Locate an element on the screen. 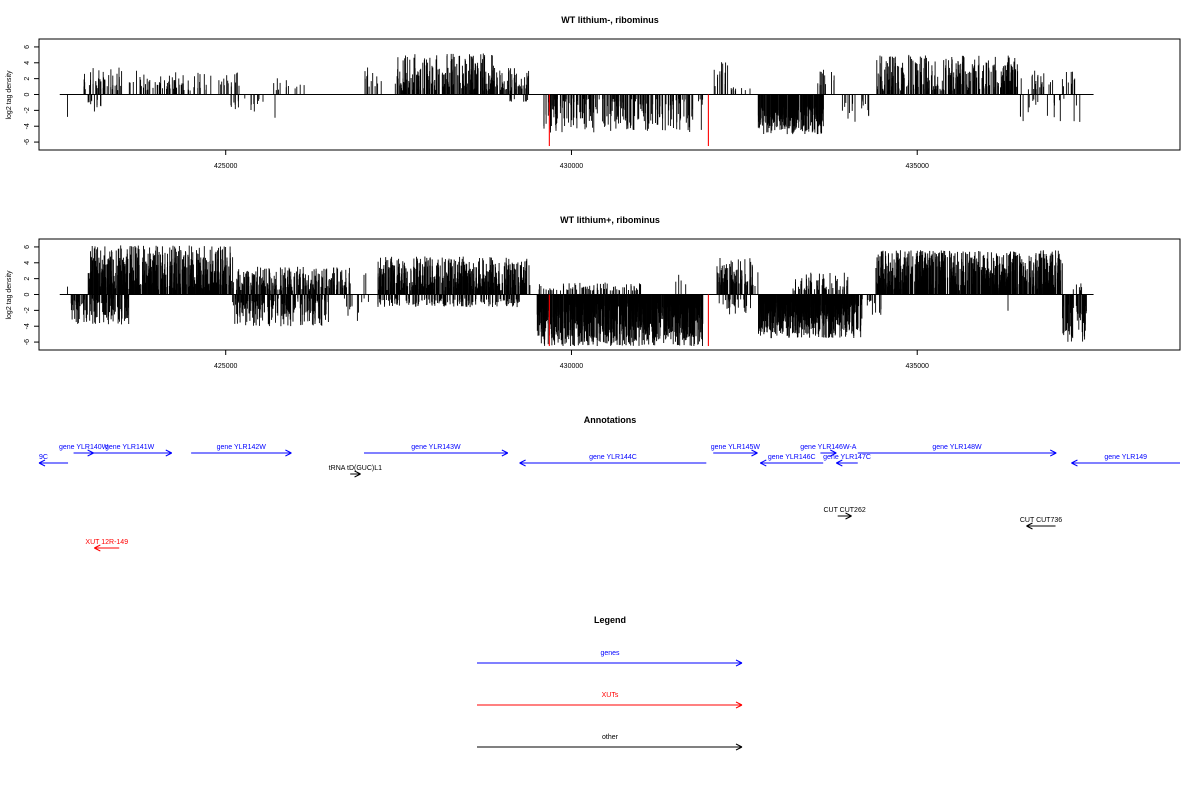 This screenshot has width=1200, height=805. y-tick-label: -6 is located at coordinates (27, 142).